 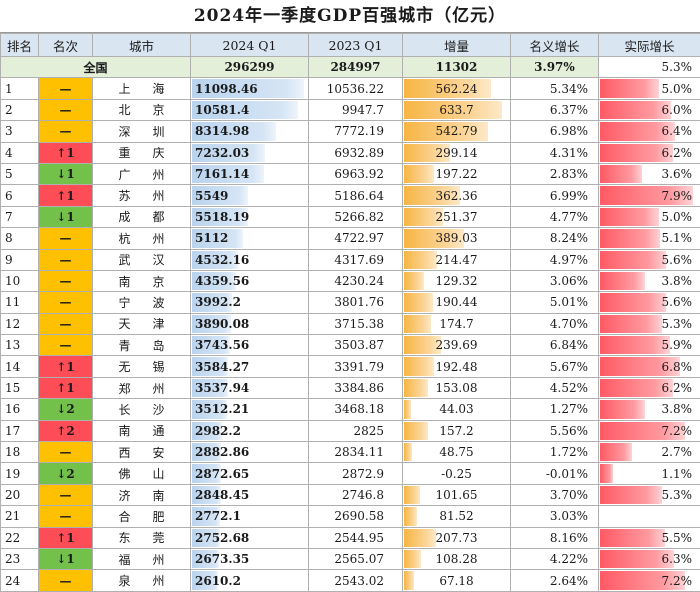 What do you see at coordinates (250, 131) in the screenshot?
I see `q2024-cell: 8314.98` at bounding box center [250, 131].